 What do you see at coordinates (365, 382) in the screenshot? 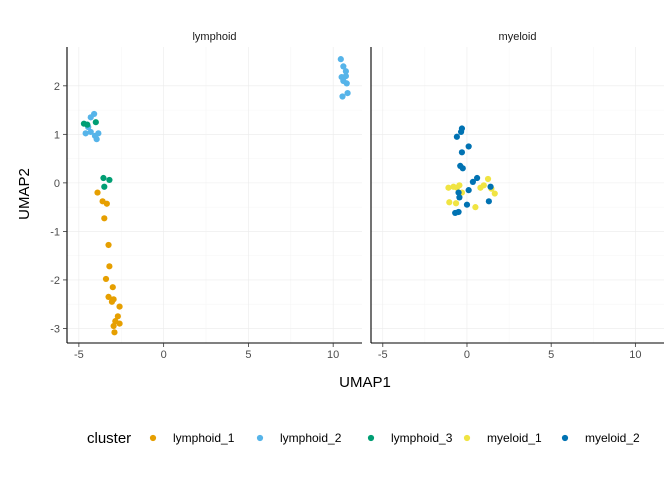
I see `x-axis-title: UMAP1` at bounding box center [365, 382].